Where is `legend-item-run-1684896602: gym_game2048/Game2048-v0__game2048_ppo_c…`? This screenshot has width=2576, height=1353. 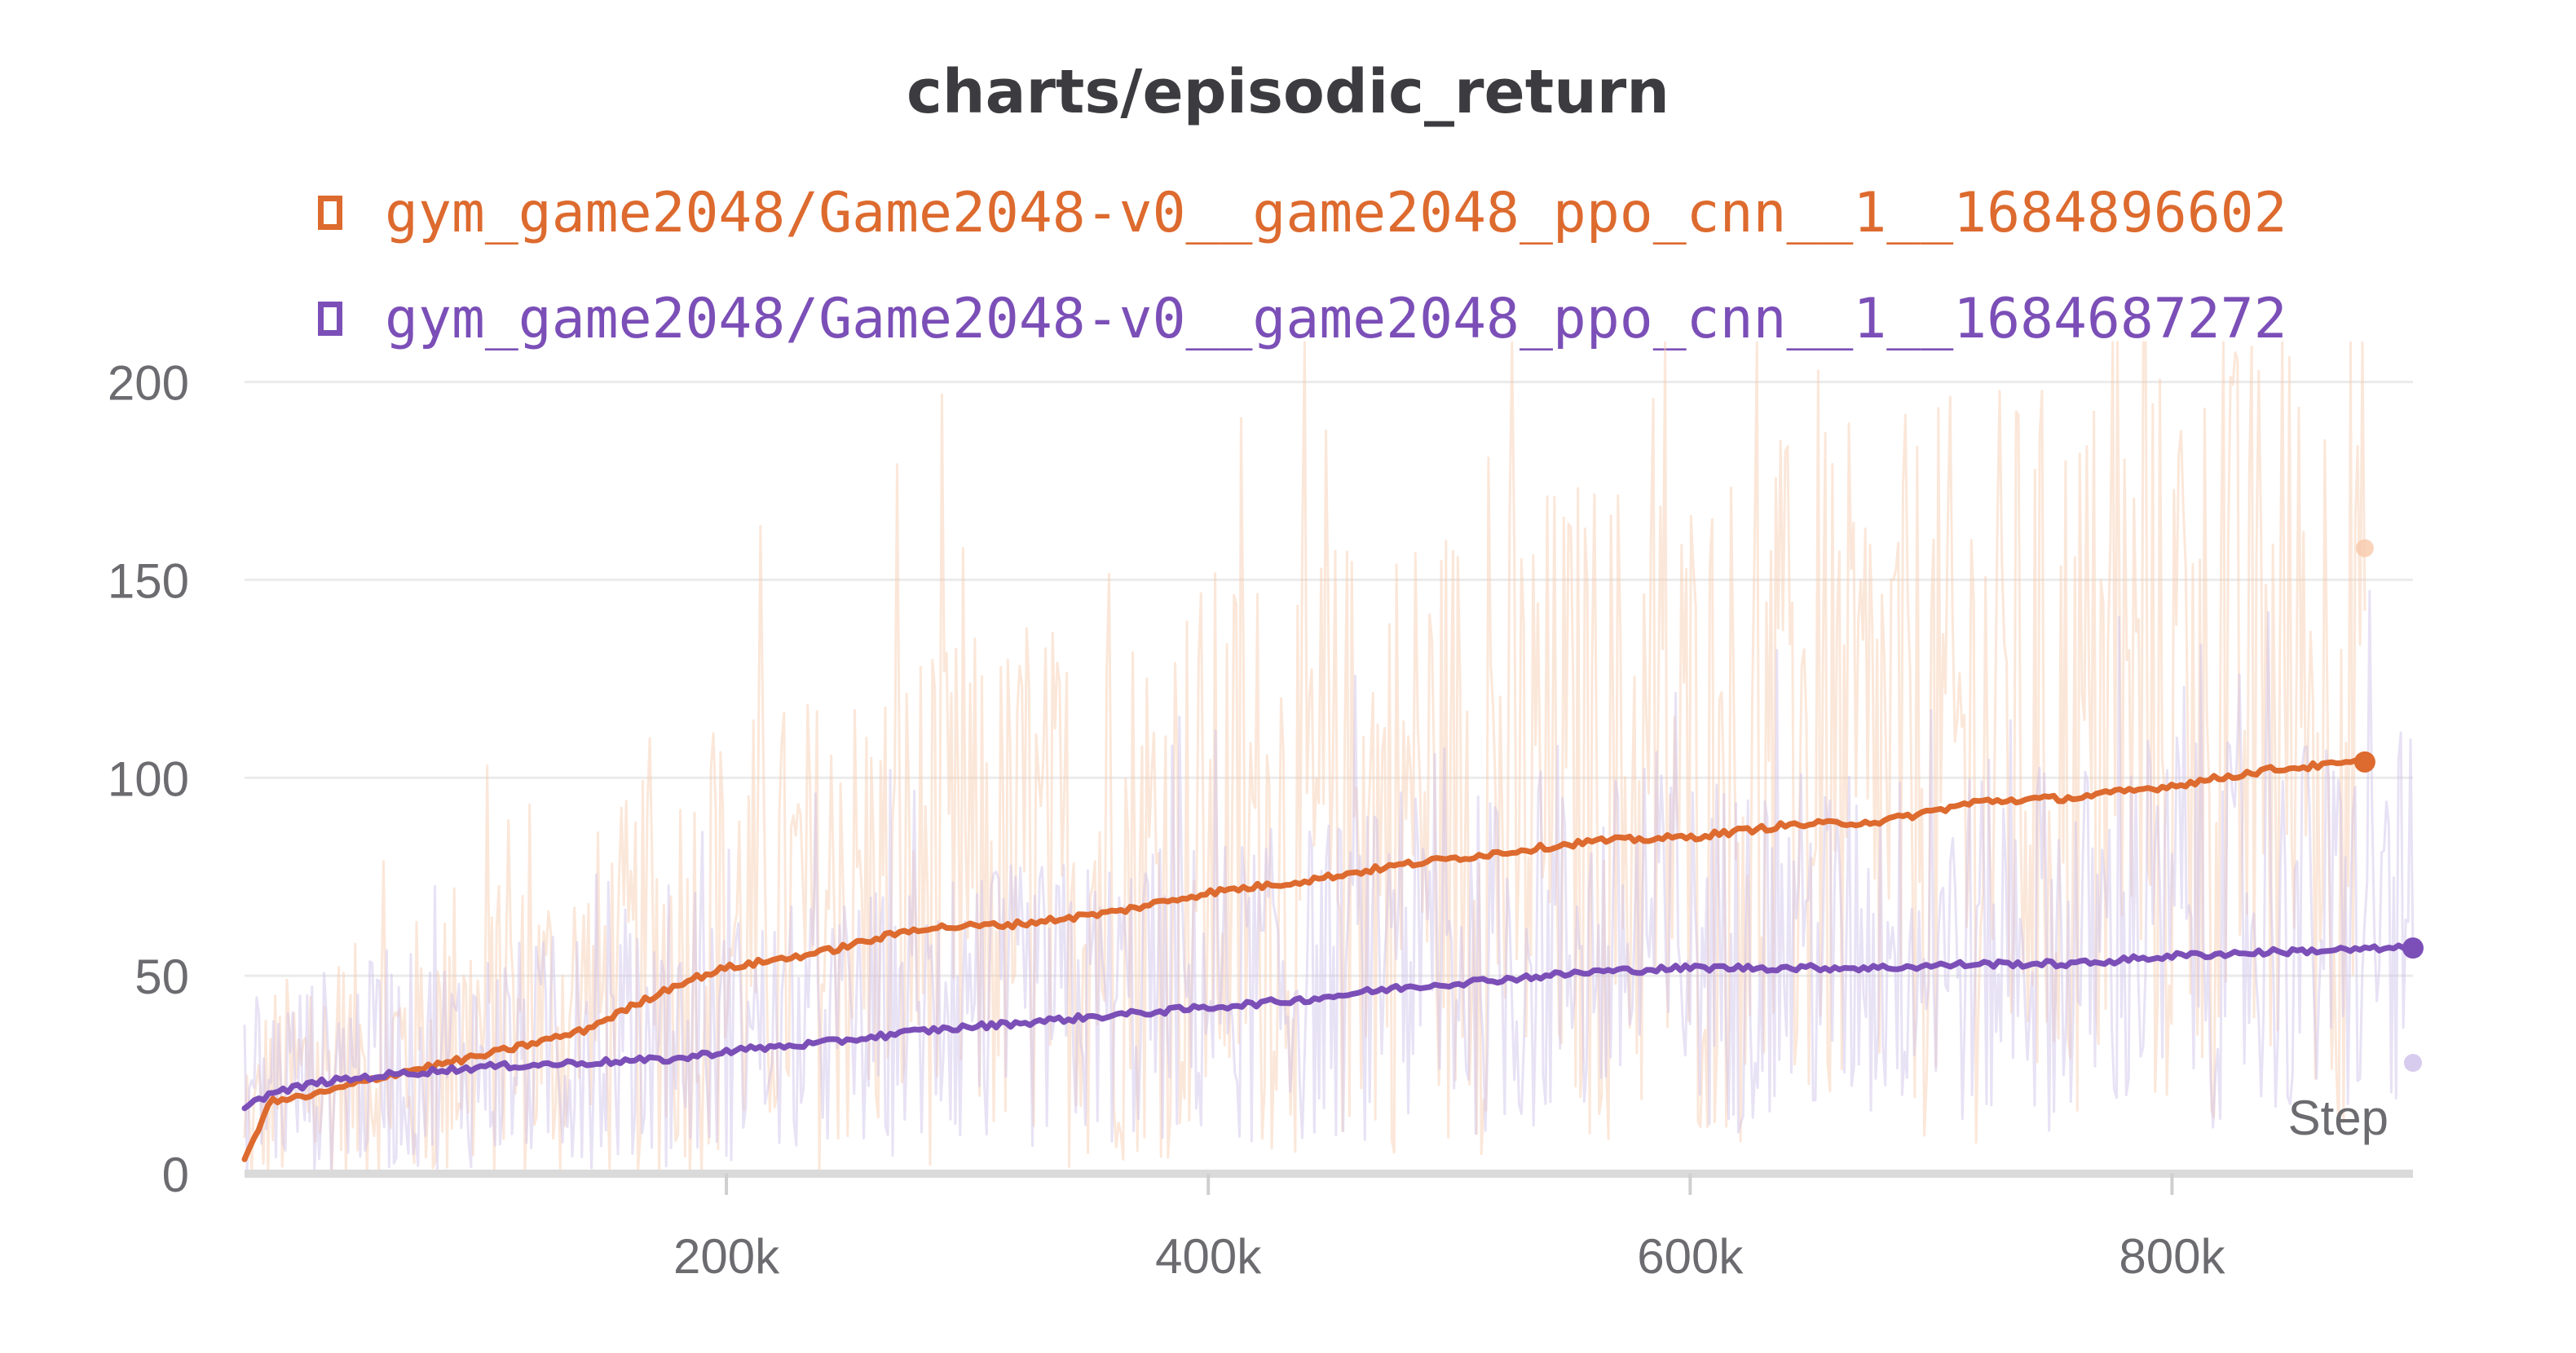
legend-item-run-1684896602: gym_game2048/Game2048-v0__game2048_ppo_c… is located at coordinates (1302, 213).